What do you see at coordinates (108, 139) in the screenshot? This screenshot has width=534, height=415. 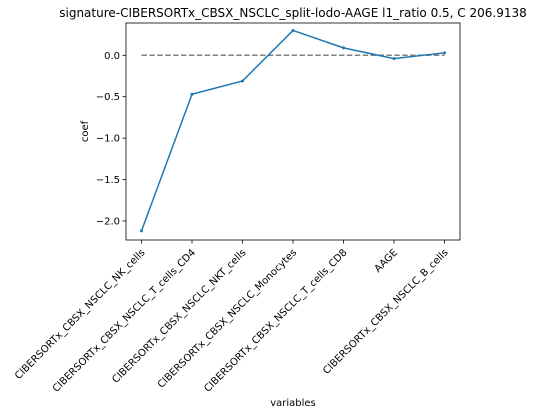 I see `y-tick-label: −1.0` at bounding box center [108, 139].